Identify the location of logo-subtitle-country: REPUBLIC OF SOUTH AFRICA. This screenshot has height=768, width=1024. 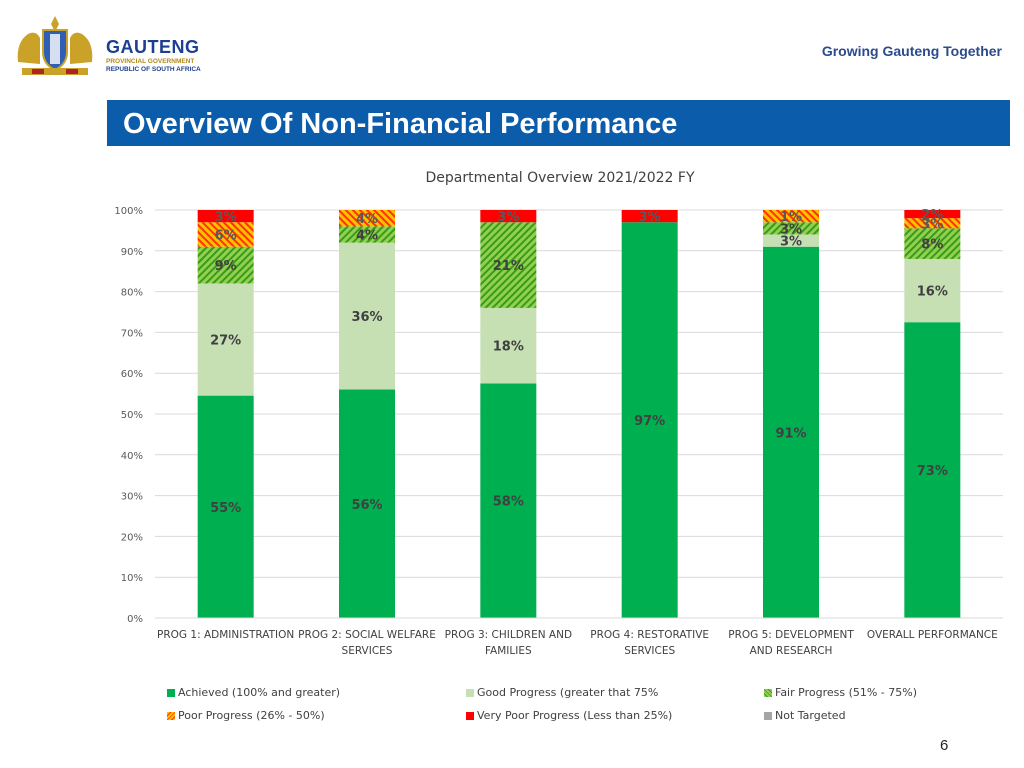
(153, 69).